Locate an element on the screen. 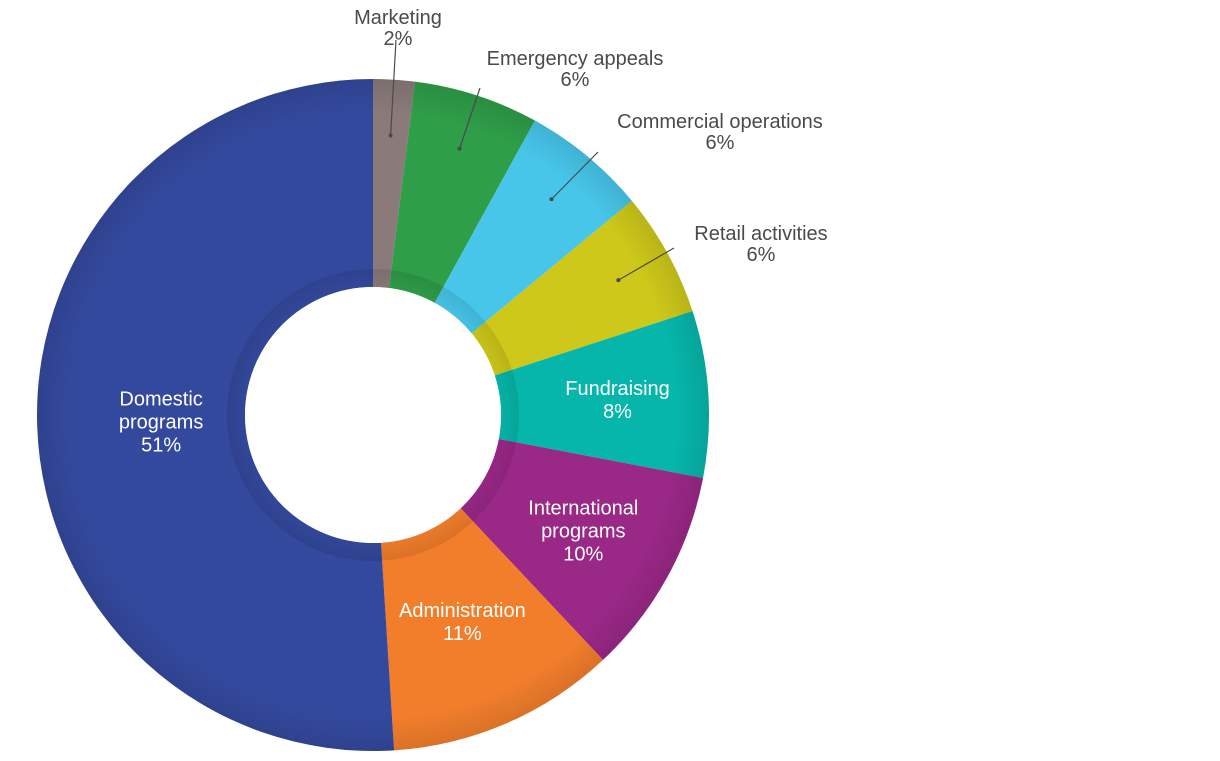 The width and height of the screenshot is (1220, 761). slice-percent-marketing: 2% is located at coordinates (398, 39).